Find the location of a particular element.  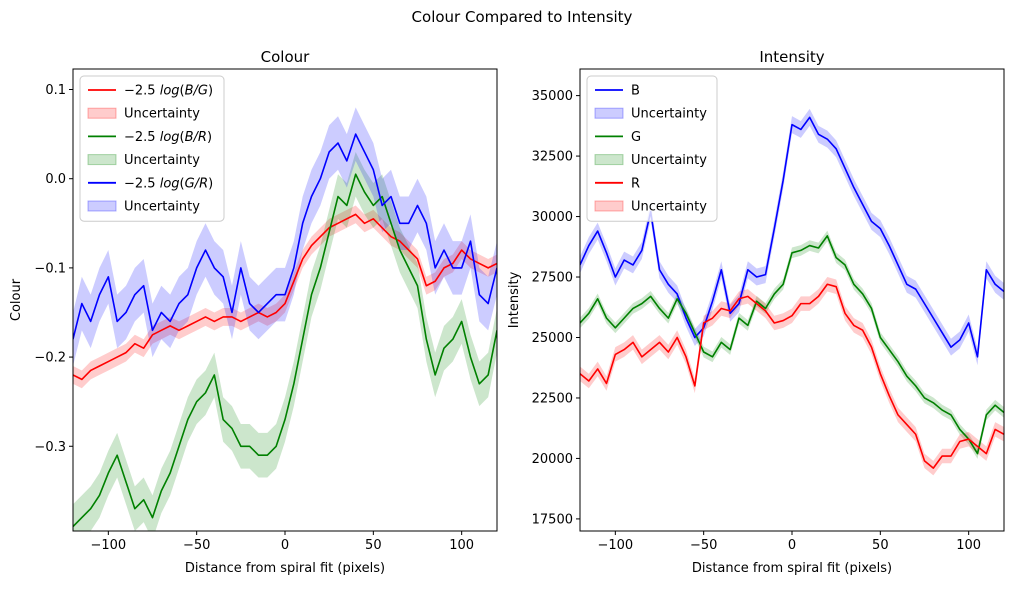

axes-title: Intensity is located at coordinates (791, 57).